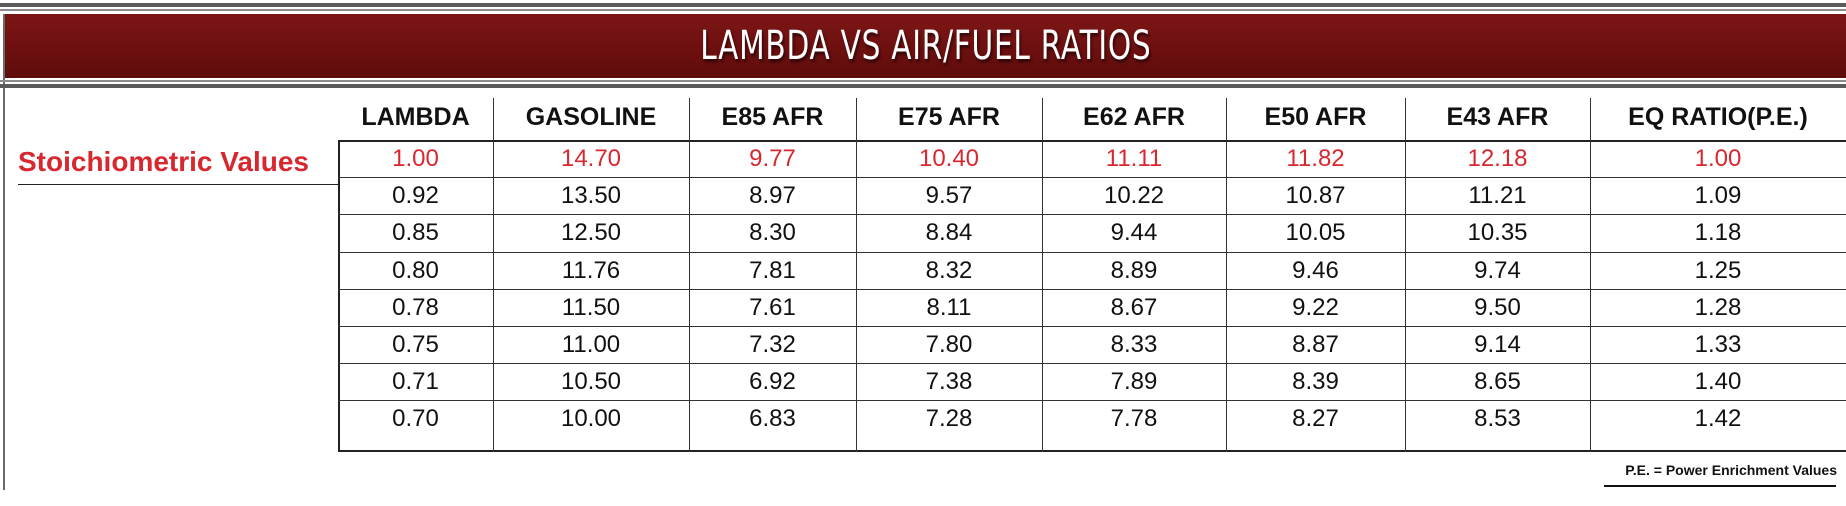 This screenshot has height=506, width=1846. Describe the element at coordinates (1315, 232) in the screenshot. I see `table-cell: 10.05` at that location.